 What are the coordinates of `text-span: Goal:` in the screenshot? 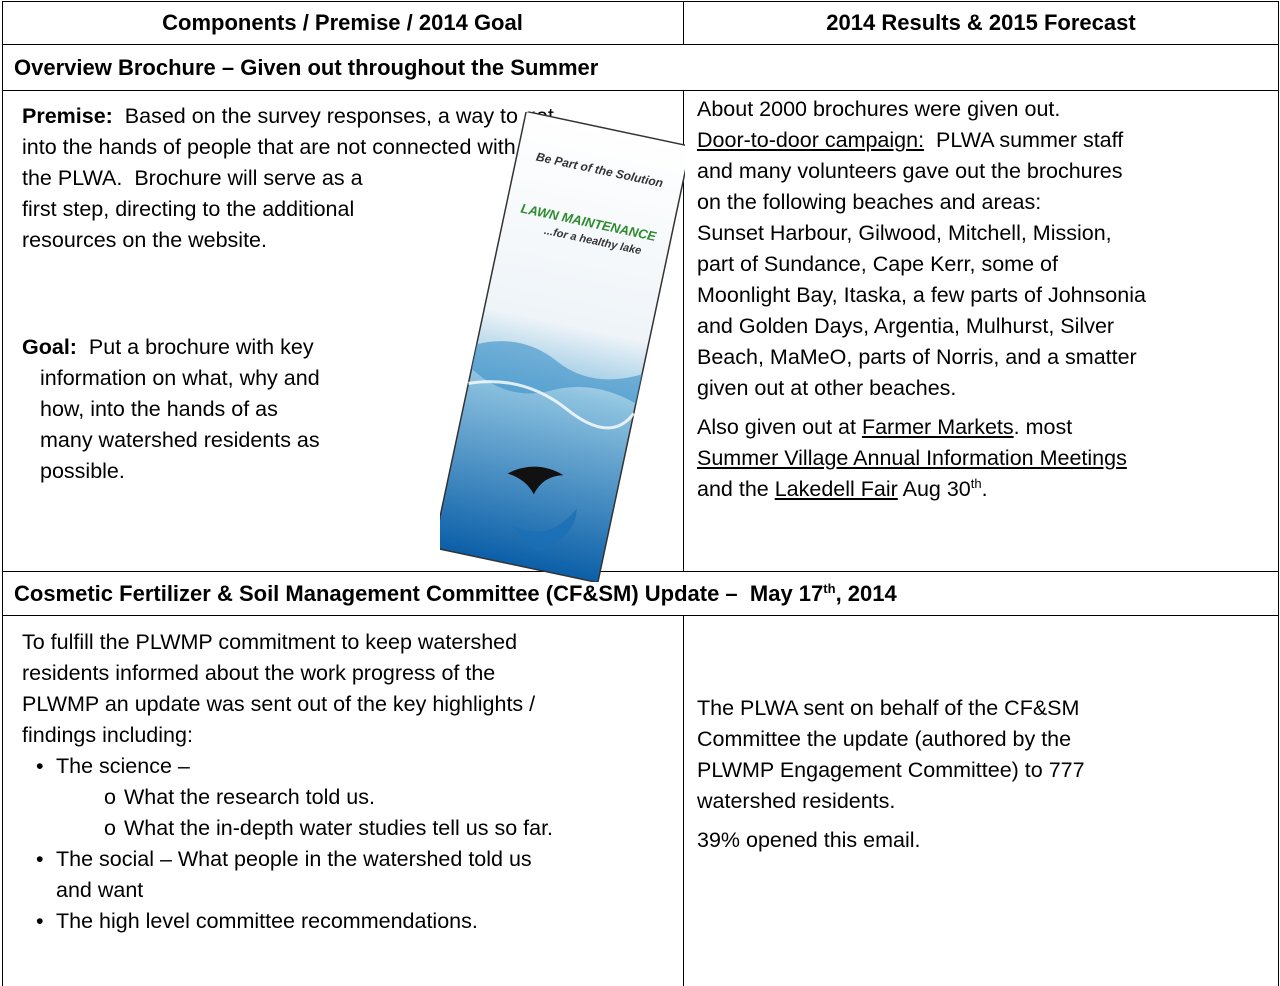 It's located at (49, 347).